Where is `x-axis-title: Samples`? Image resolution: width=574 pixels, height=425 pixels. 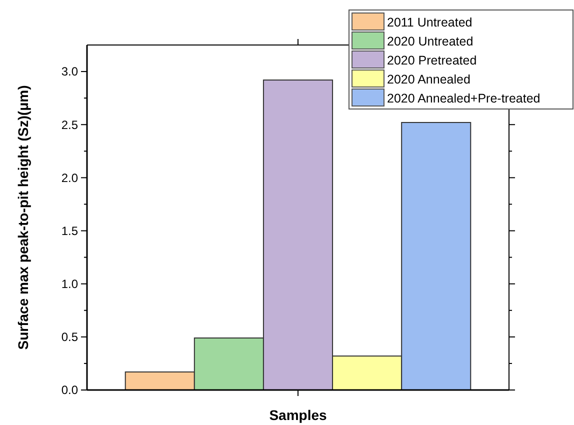 x-axis-title: Samples is located at coordinates (298, 415).